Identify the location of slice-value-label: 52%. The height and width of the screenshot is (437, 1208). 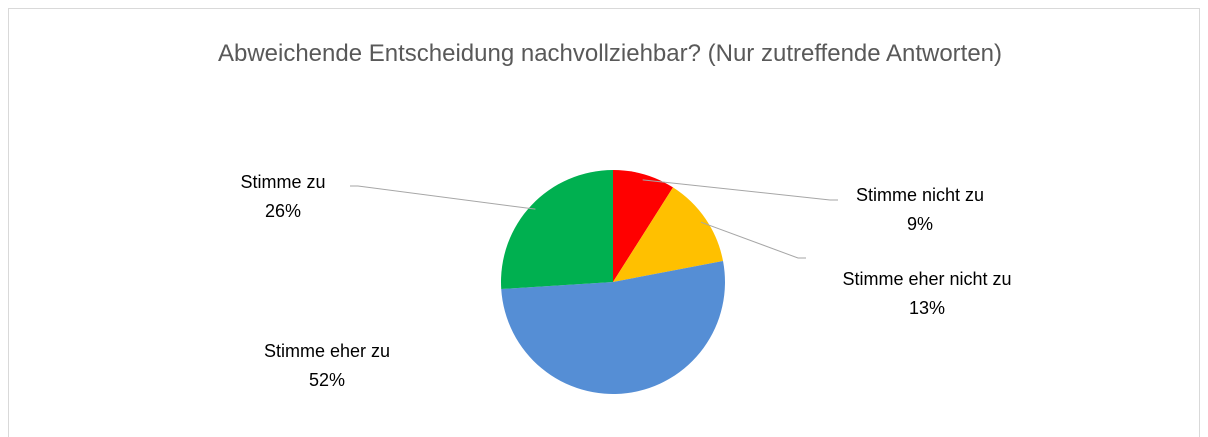
(327, 380).